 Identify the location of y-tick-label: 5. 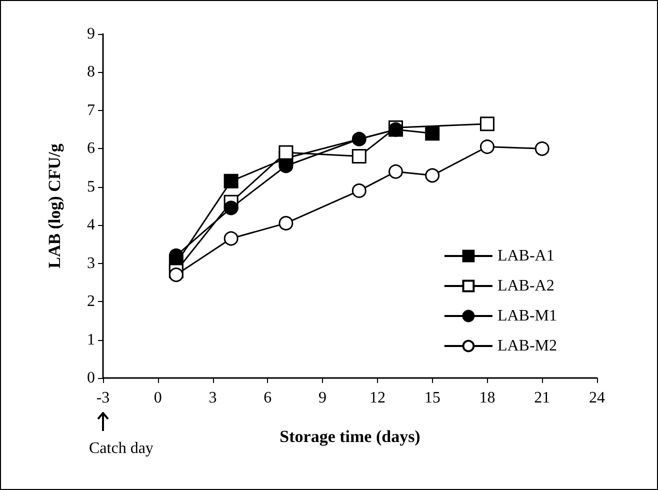
(91, 187).